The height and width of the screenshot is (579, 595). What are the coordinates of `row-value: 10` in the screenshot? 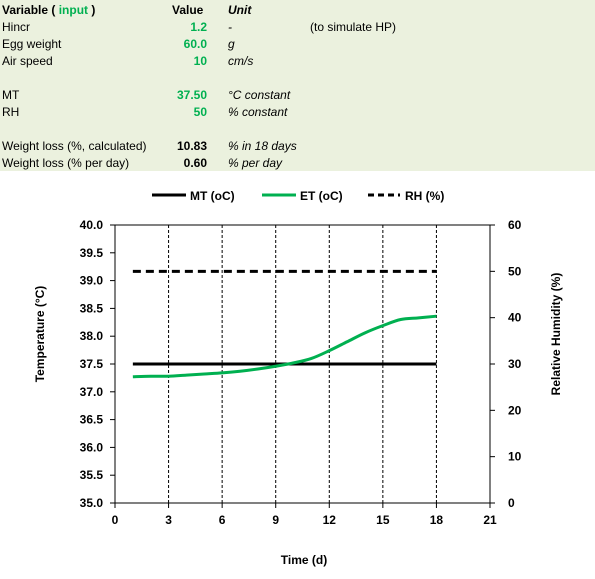 It's located at (200, 61).